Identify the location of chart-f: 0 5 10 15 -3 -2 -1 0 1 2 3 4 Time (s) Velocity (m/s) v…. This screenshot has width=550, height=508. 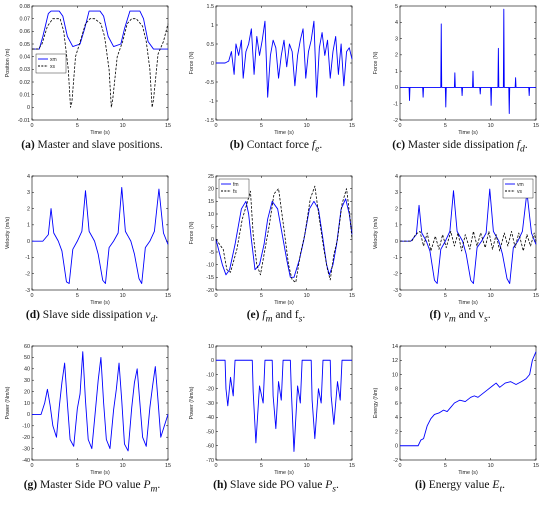
(456, 240).